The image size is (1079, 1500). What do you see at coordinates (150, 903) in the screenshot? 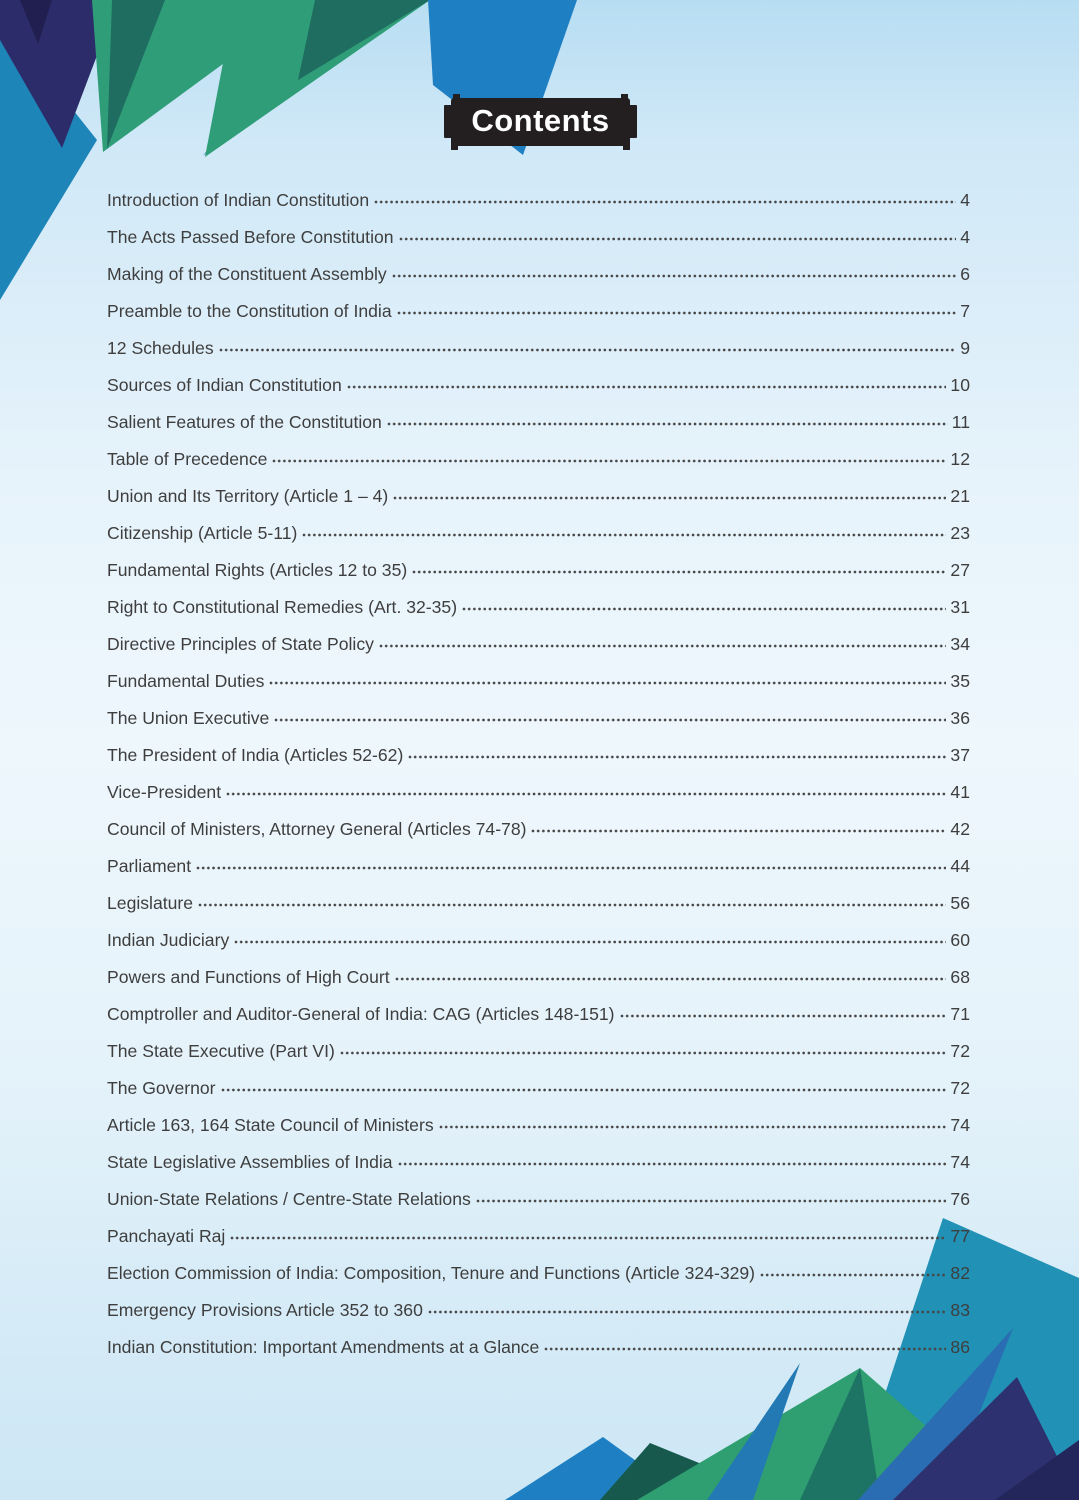
I see `toc-entry-title: Legislature` at bounding box center [150, 903].